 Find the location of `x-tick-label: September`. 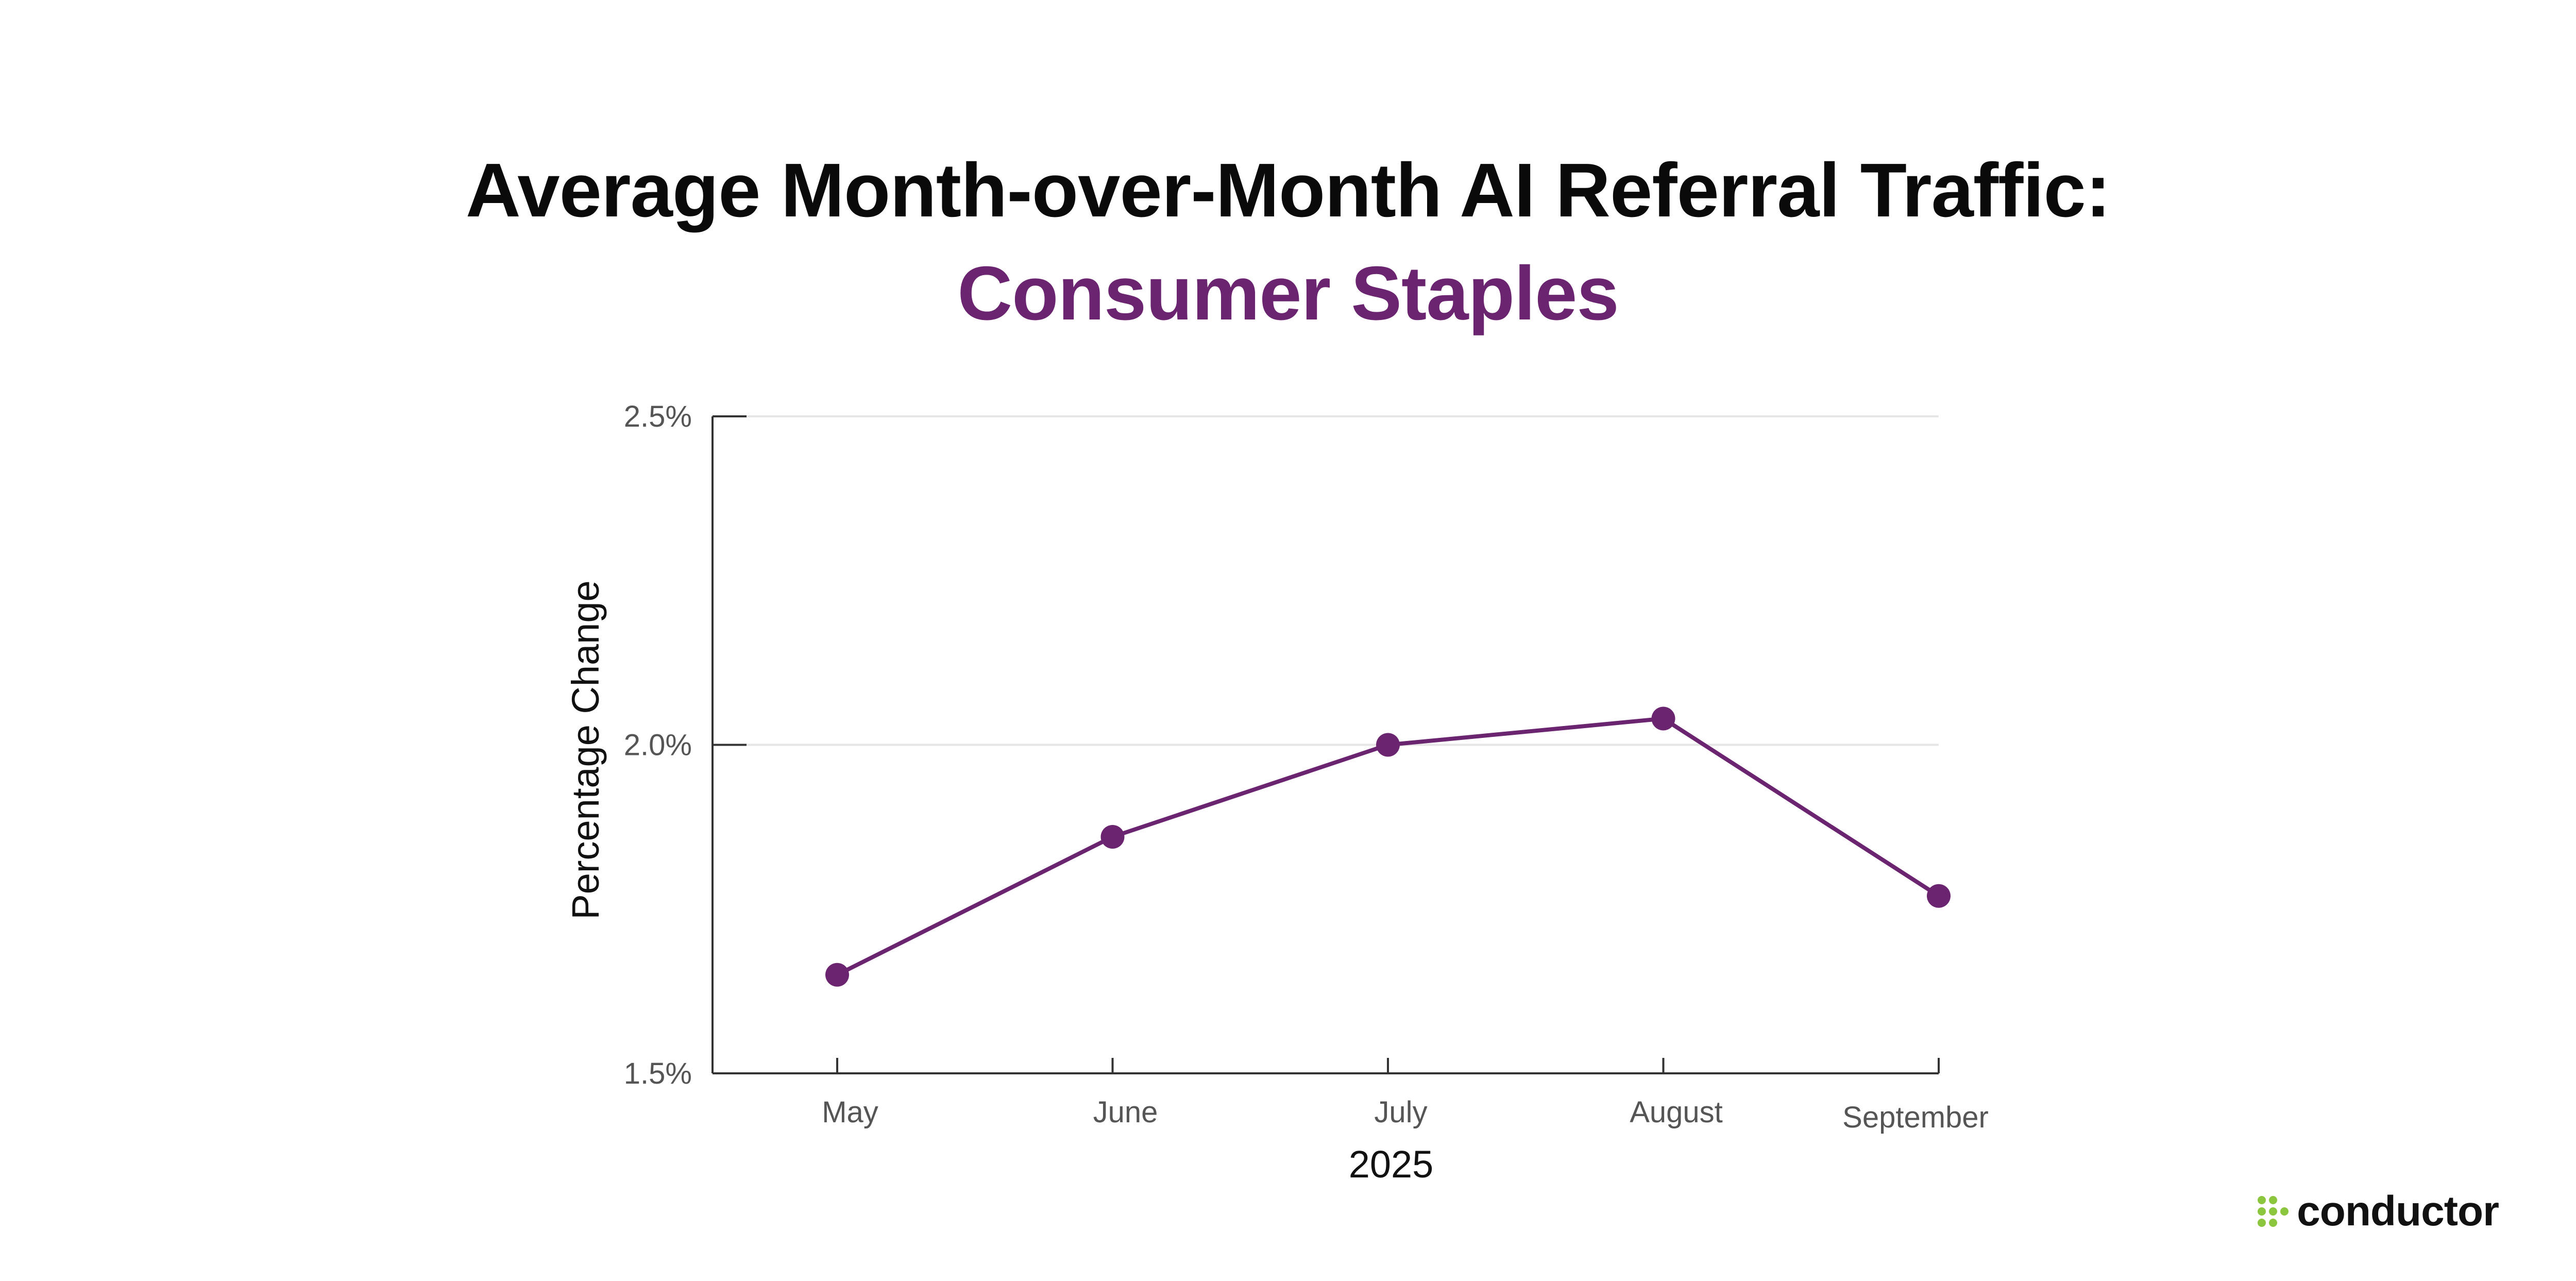

x-tick-label: September is located at coordinates (1915, 1117).